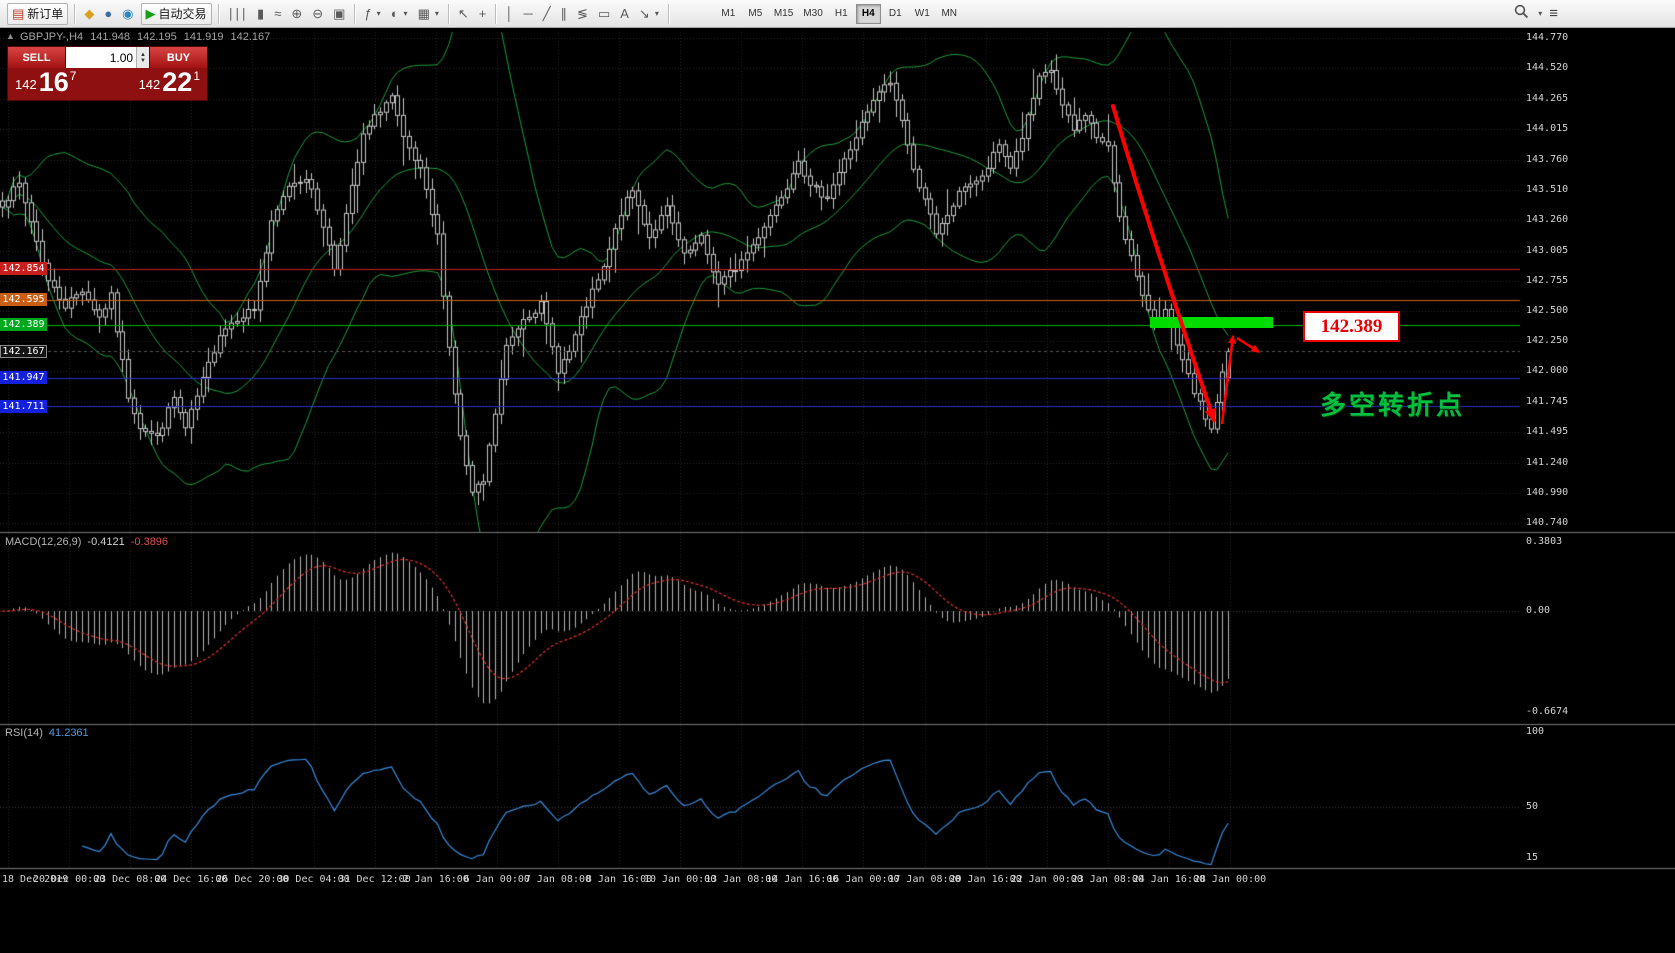  What do you see at coordinates (149, 84) in the screenshot?
I see `buy-price-prefix: 142` at bounding box center [149, 84].